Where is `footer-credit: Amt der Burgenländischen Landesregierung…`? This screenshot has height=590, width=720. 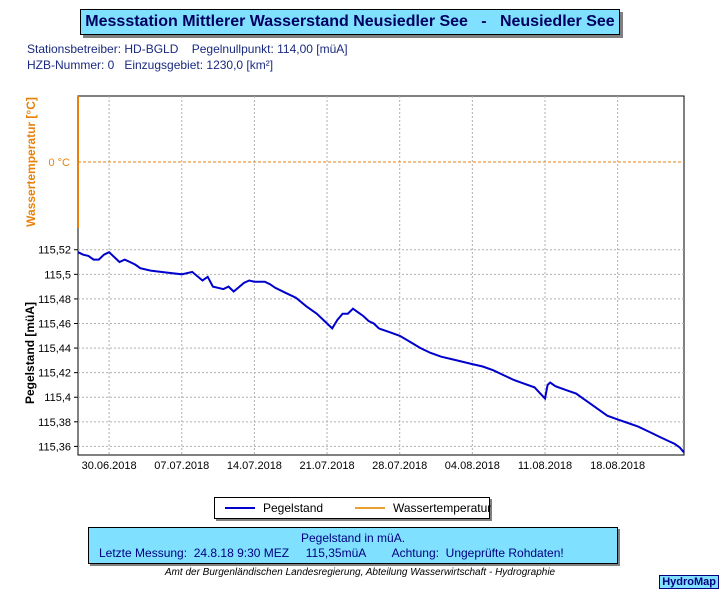 footer-credit: Amt der Burgenländischen Landesregierung… is located at coordinates (360, 572).